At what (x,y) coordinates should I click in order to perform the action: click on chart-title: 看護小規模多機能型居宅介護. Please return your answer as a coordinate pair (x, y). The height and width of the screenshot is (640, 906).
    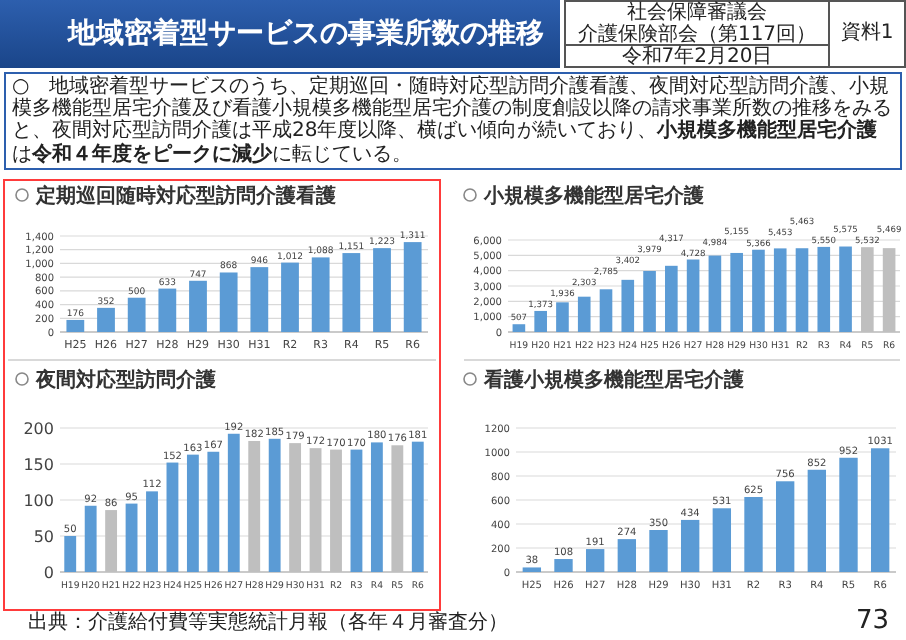
    Looking at the image, I should click on (613, 380).